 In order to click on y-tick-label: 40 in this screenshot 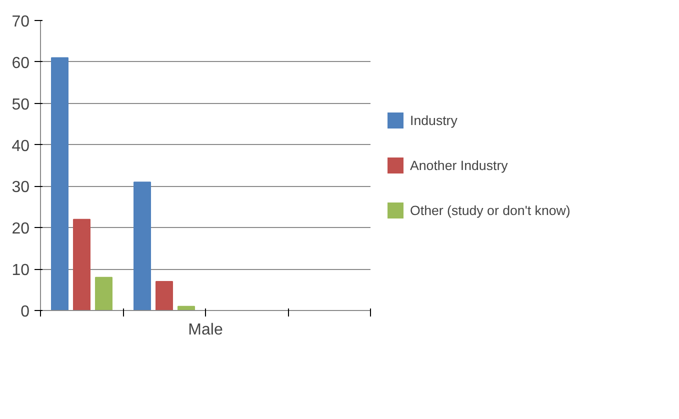, I will do `click(21, 146)`.